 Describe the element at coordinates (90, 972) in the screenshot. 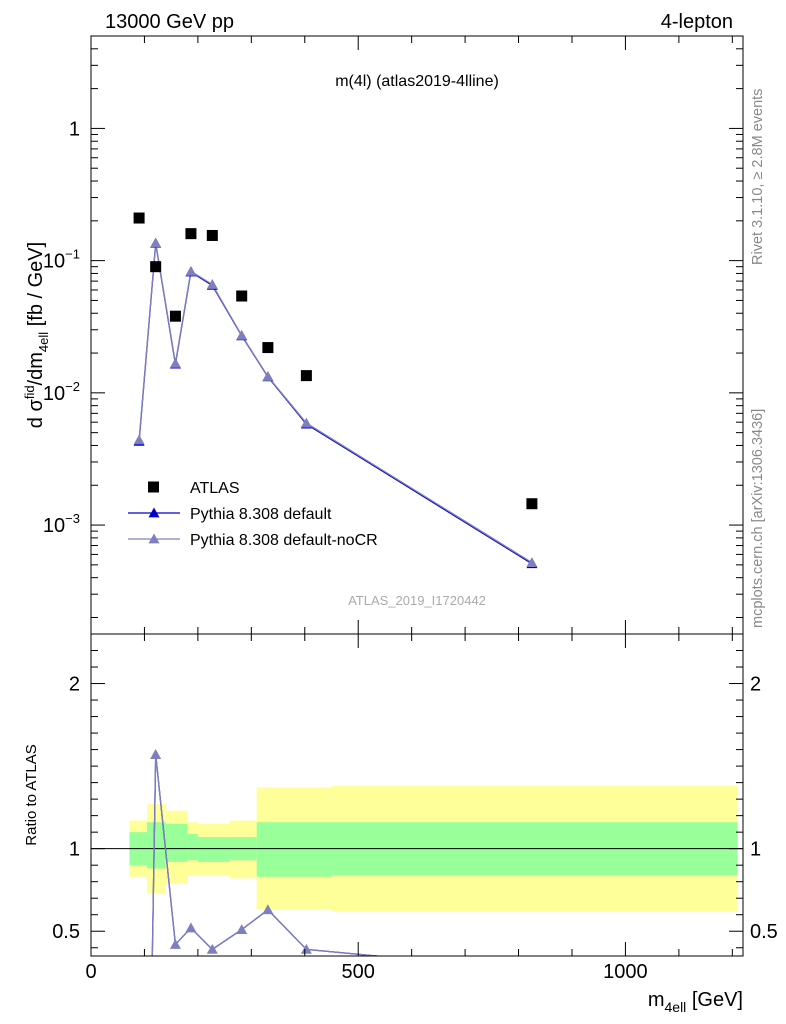

I see `x-tick-label: 0` at that location.